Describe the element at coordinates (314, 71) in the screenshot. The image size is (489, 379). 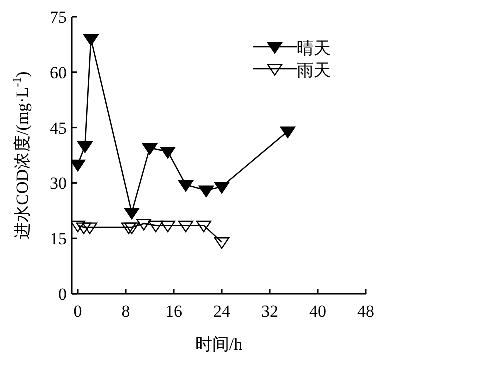
I see `legend-label: 雨天` at that location.